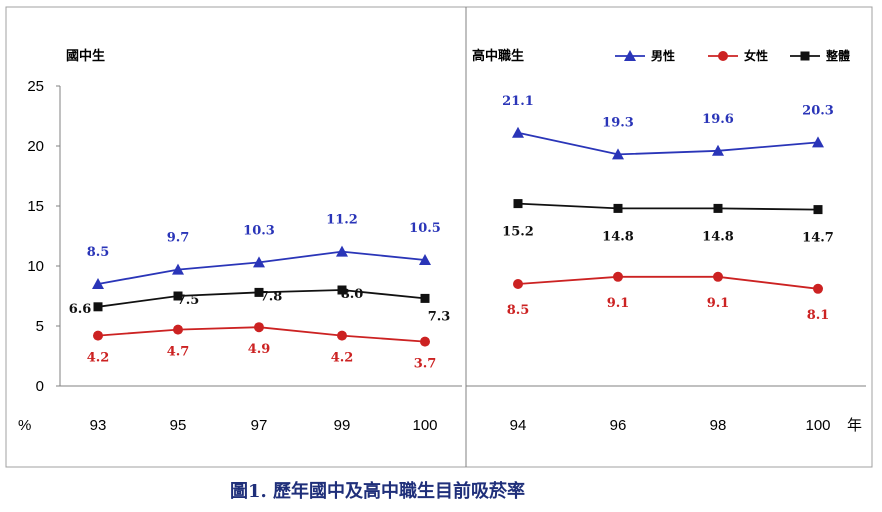 Image resolution: width=882 pixels, height=512 pixels. Describe the element at coordinates (425, 364) in the screenshot. I see `data-label-female-junior-high: 3.7` at that location.